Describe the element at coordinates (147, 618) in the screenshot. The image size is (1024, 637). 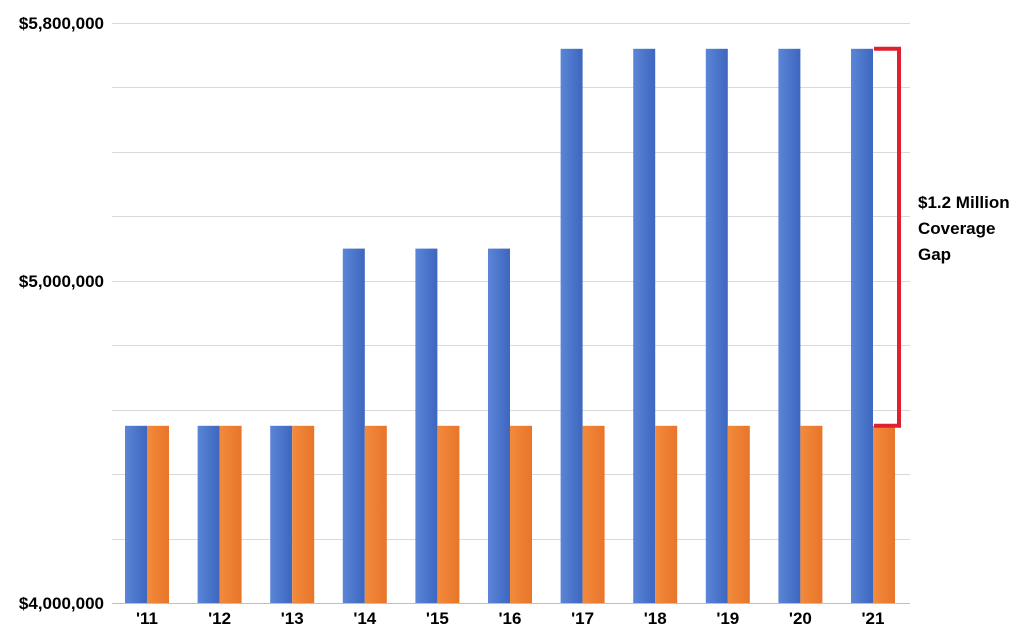
I see `x-tick-label: '11` at that location.